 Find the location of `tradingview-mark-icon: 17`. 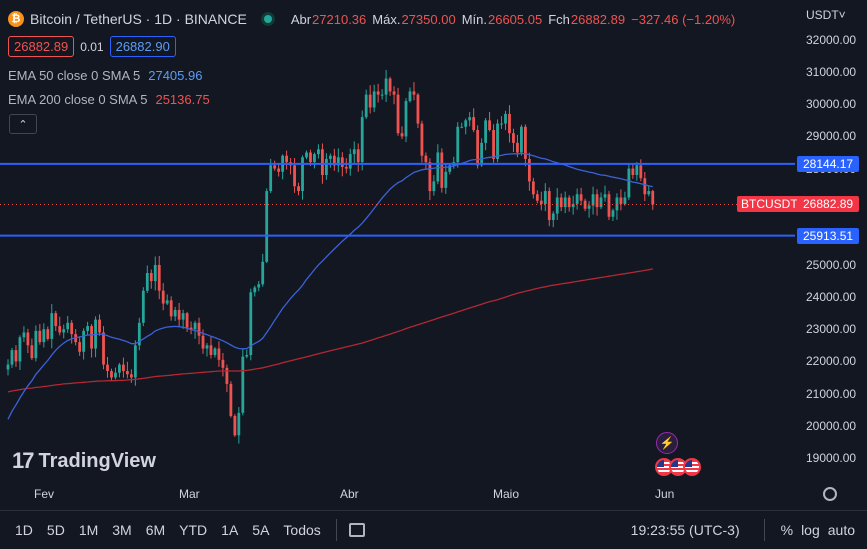

tradingview-mark-icon: 17 is located at coordinates (23, 460).